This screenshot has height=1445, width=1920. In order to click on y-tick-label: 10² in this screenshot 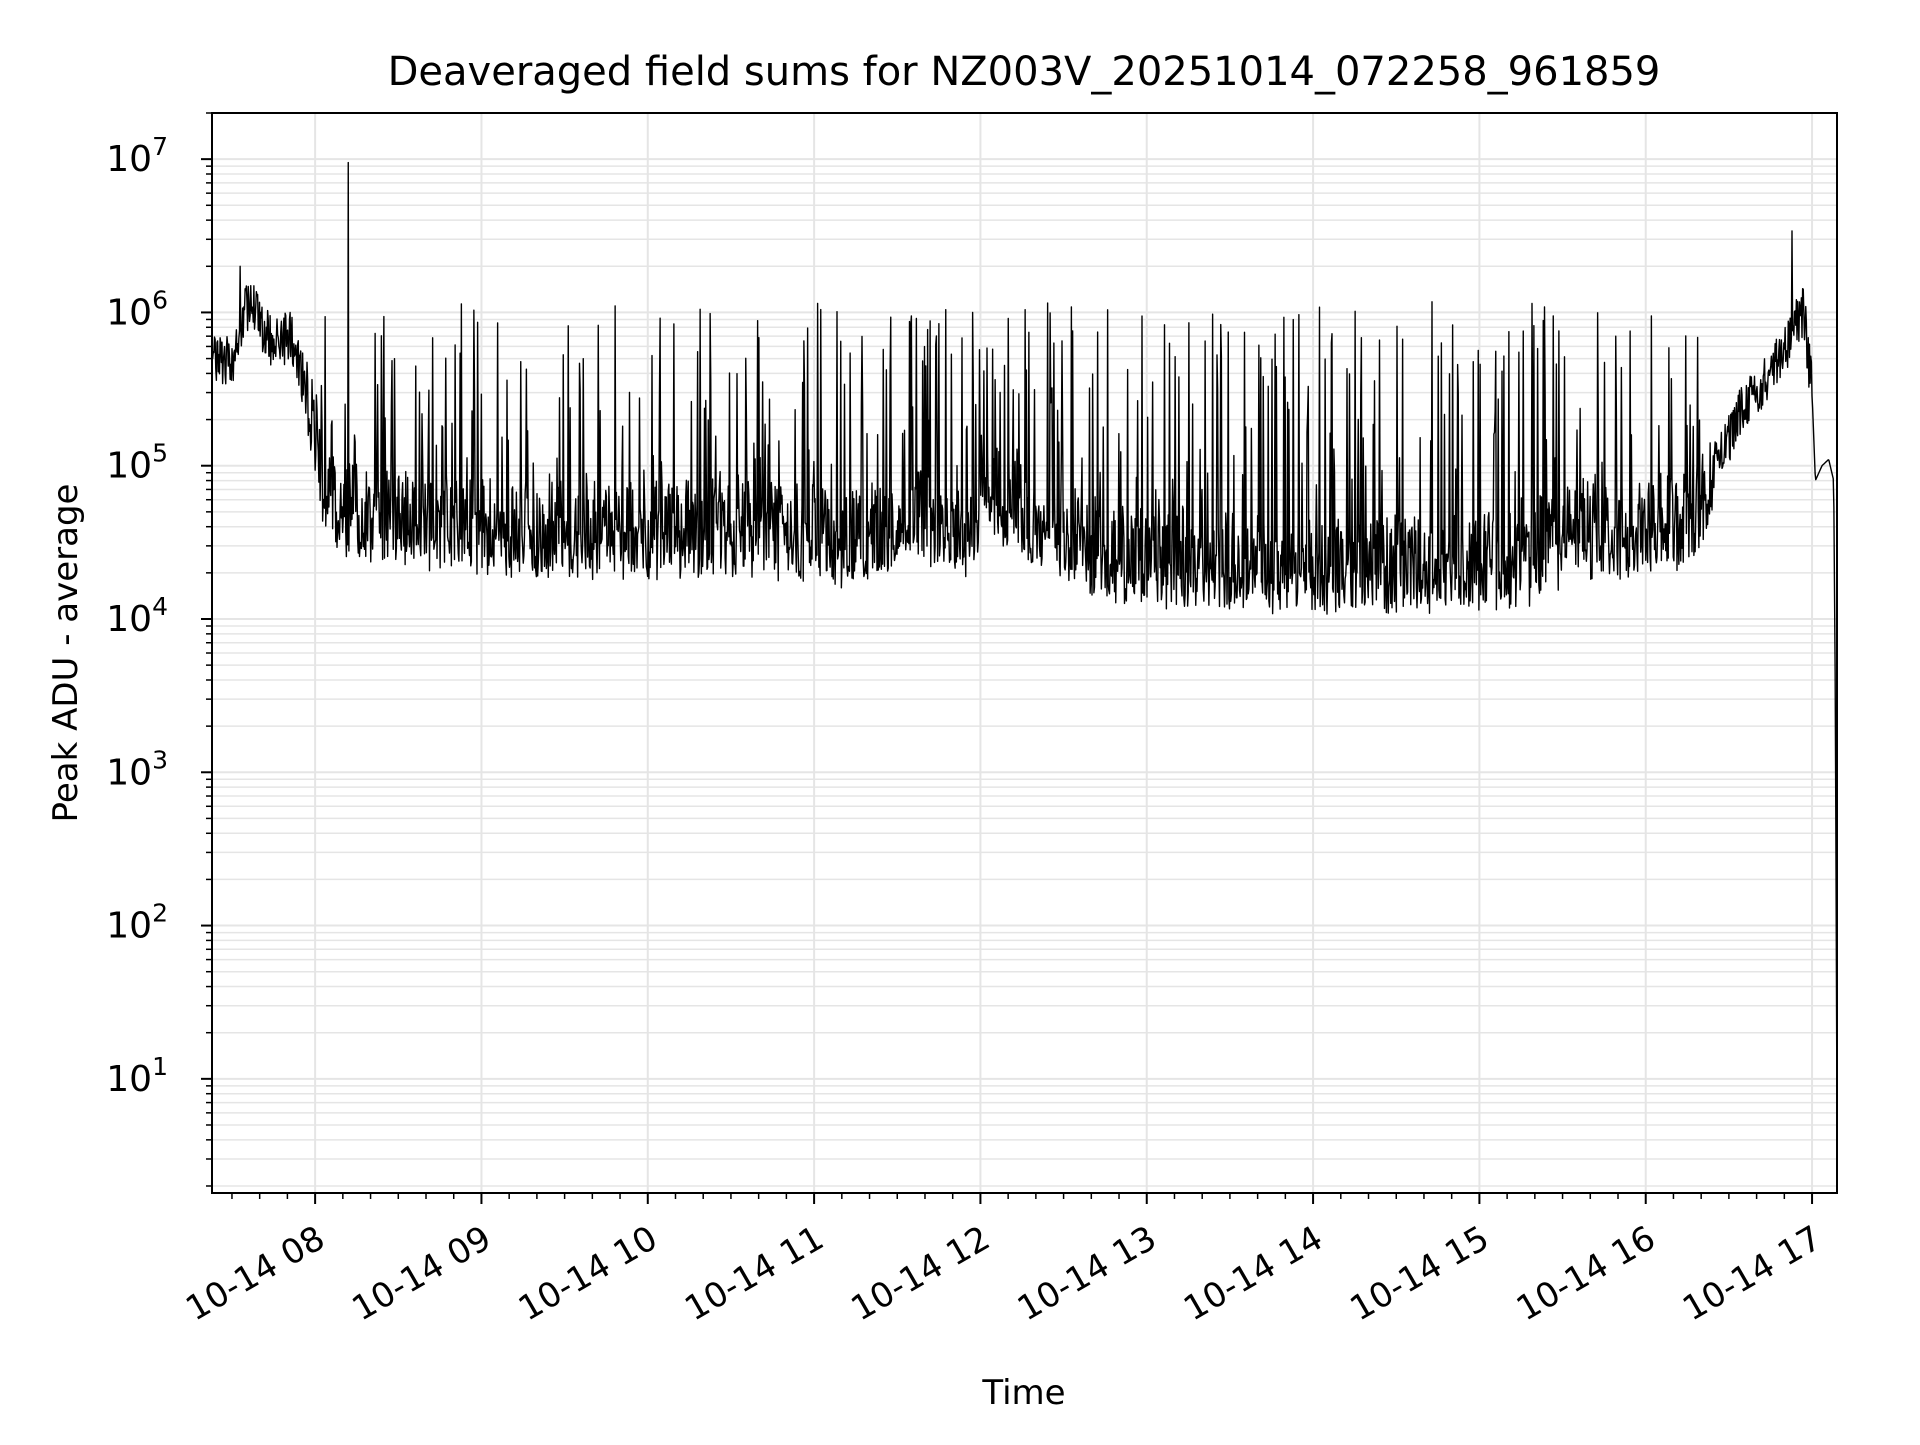, I will do `click(137, 923)`.